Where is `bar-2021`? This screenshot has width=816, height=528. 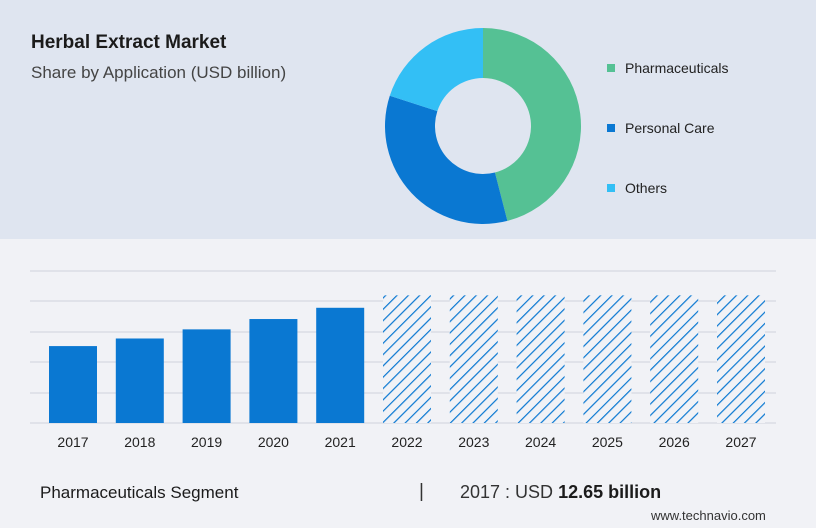 bar-2021 is located at coordinates (340, 365).